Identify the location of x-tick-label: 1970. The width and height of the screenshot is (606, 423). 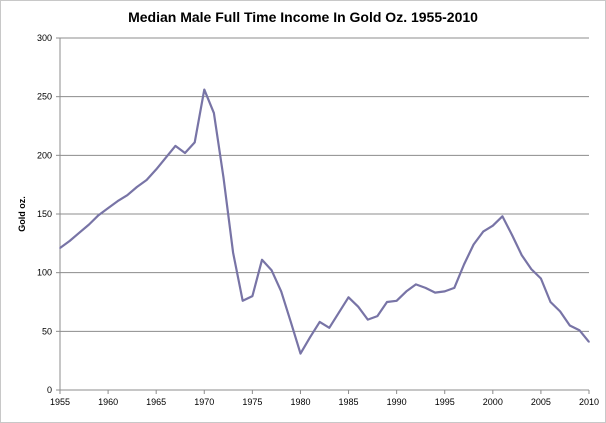
(204, 402).